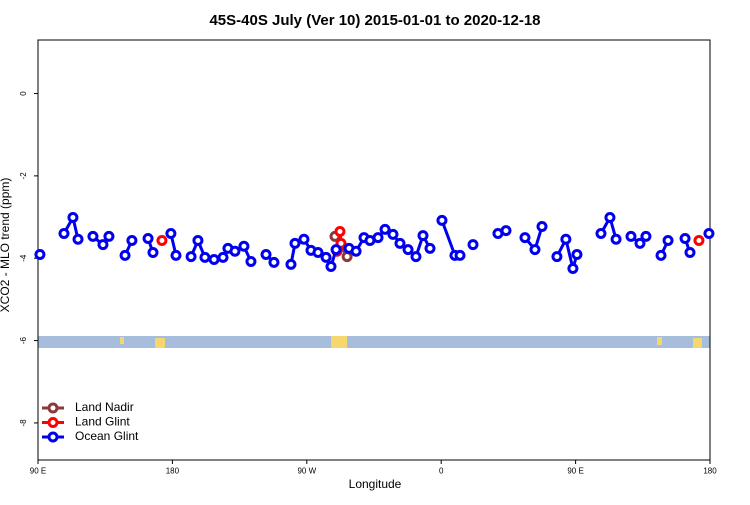 The width and height of the screenshot is (750, 505). What do you see at coordinates (102, 422) in the screenshot?
I see `legend-label: Land Glint` at bounding box center [102, 422].